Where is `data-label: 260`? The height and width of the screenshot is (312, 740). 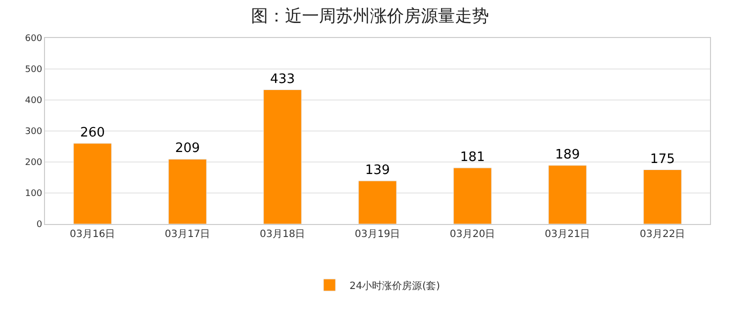
data-label: 260 is located at coordinates (92, 132).